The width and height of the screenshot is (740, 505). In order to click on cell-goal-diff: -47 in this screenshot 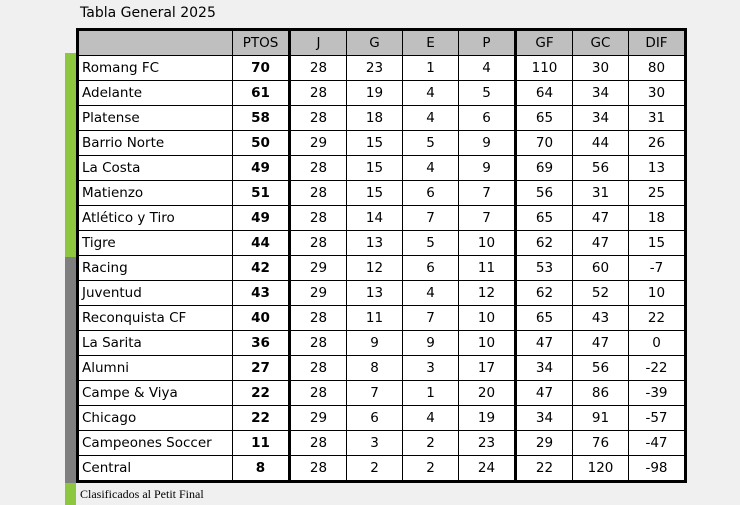, I will do `click(657, 443)`.